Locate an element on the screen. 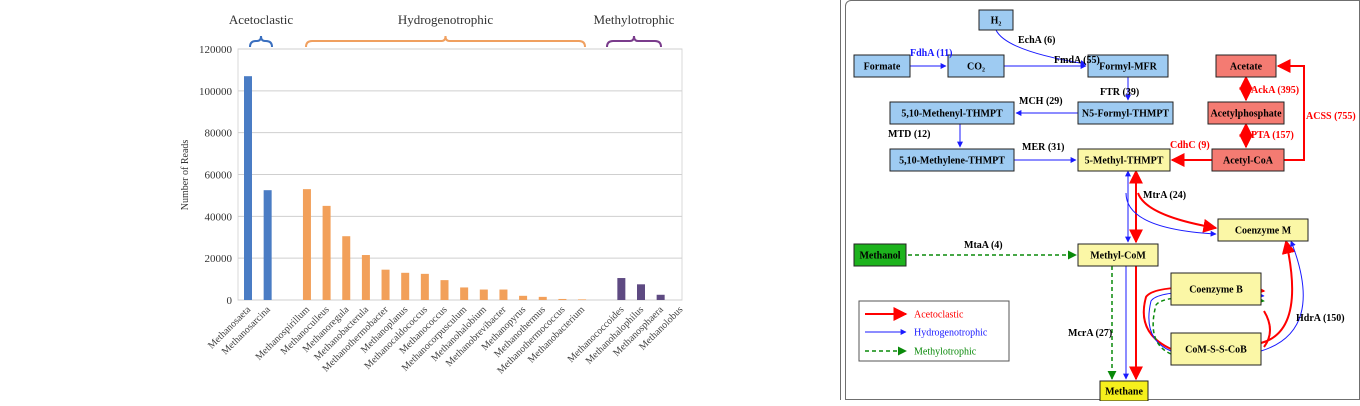 The height and width of the screenshot is (406, 1360). pathway-node-label: Methanol is located at coordinates (879, 256).